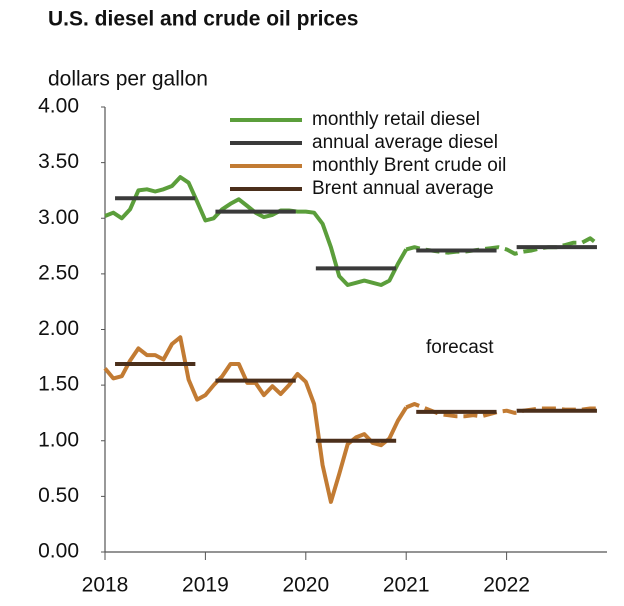 This screenshot has height=606, width=624. I want to click on x-tick-label: 2019, so click(205, 585).